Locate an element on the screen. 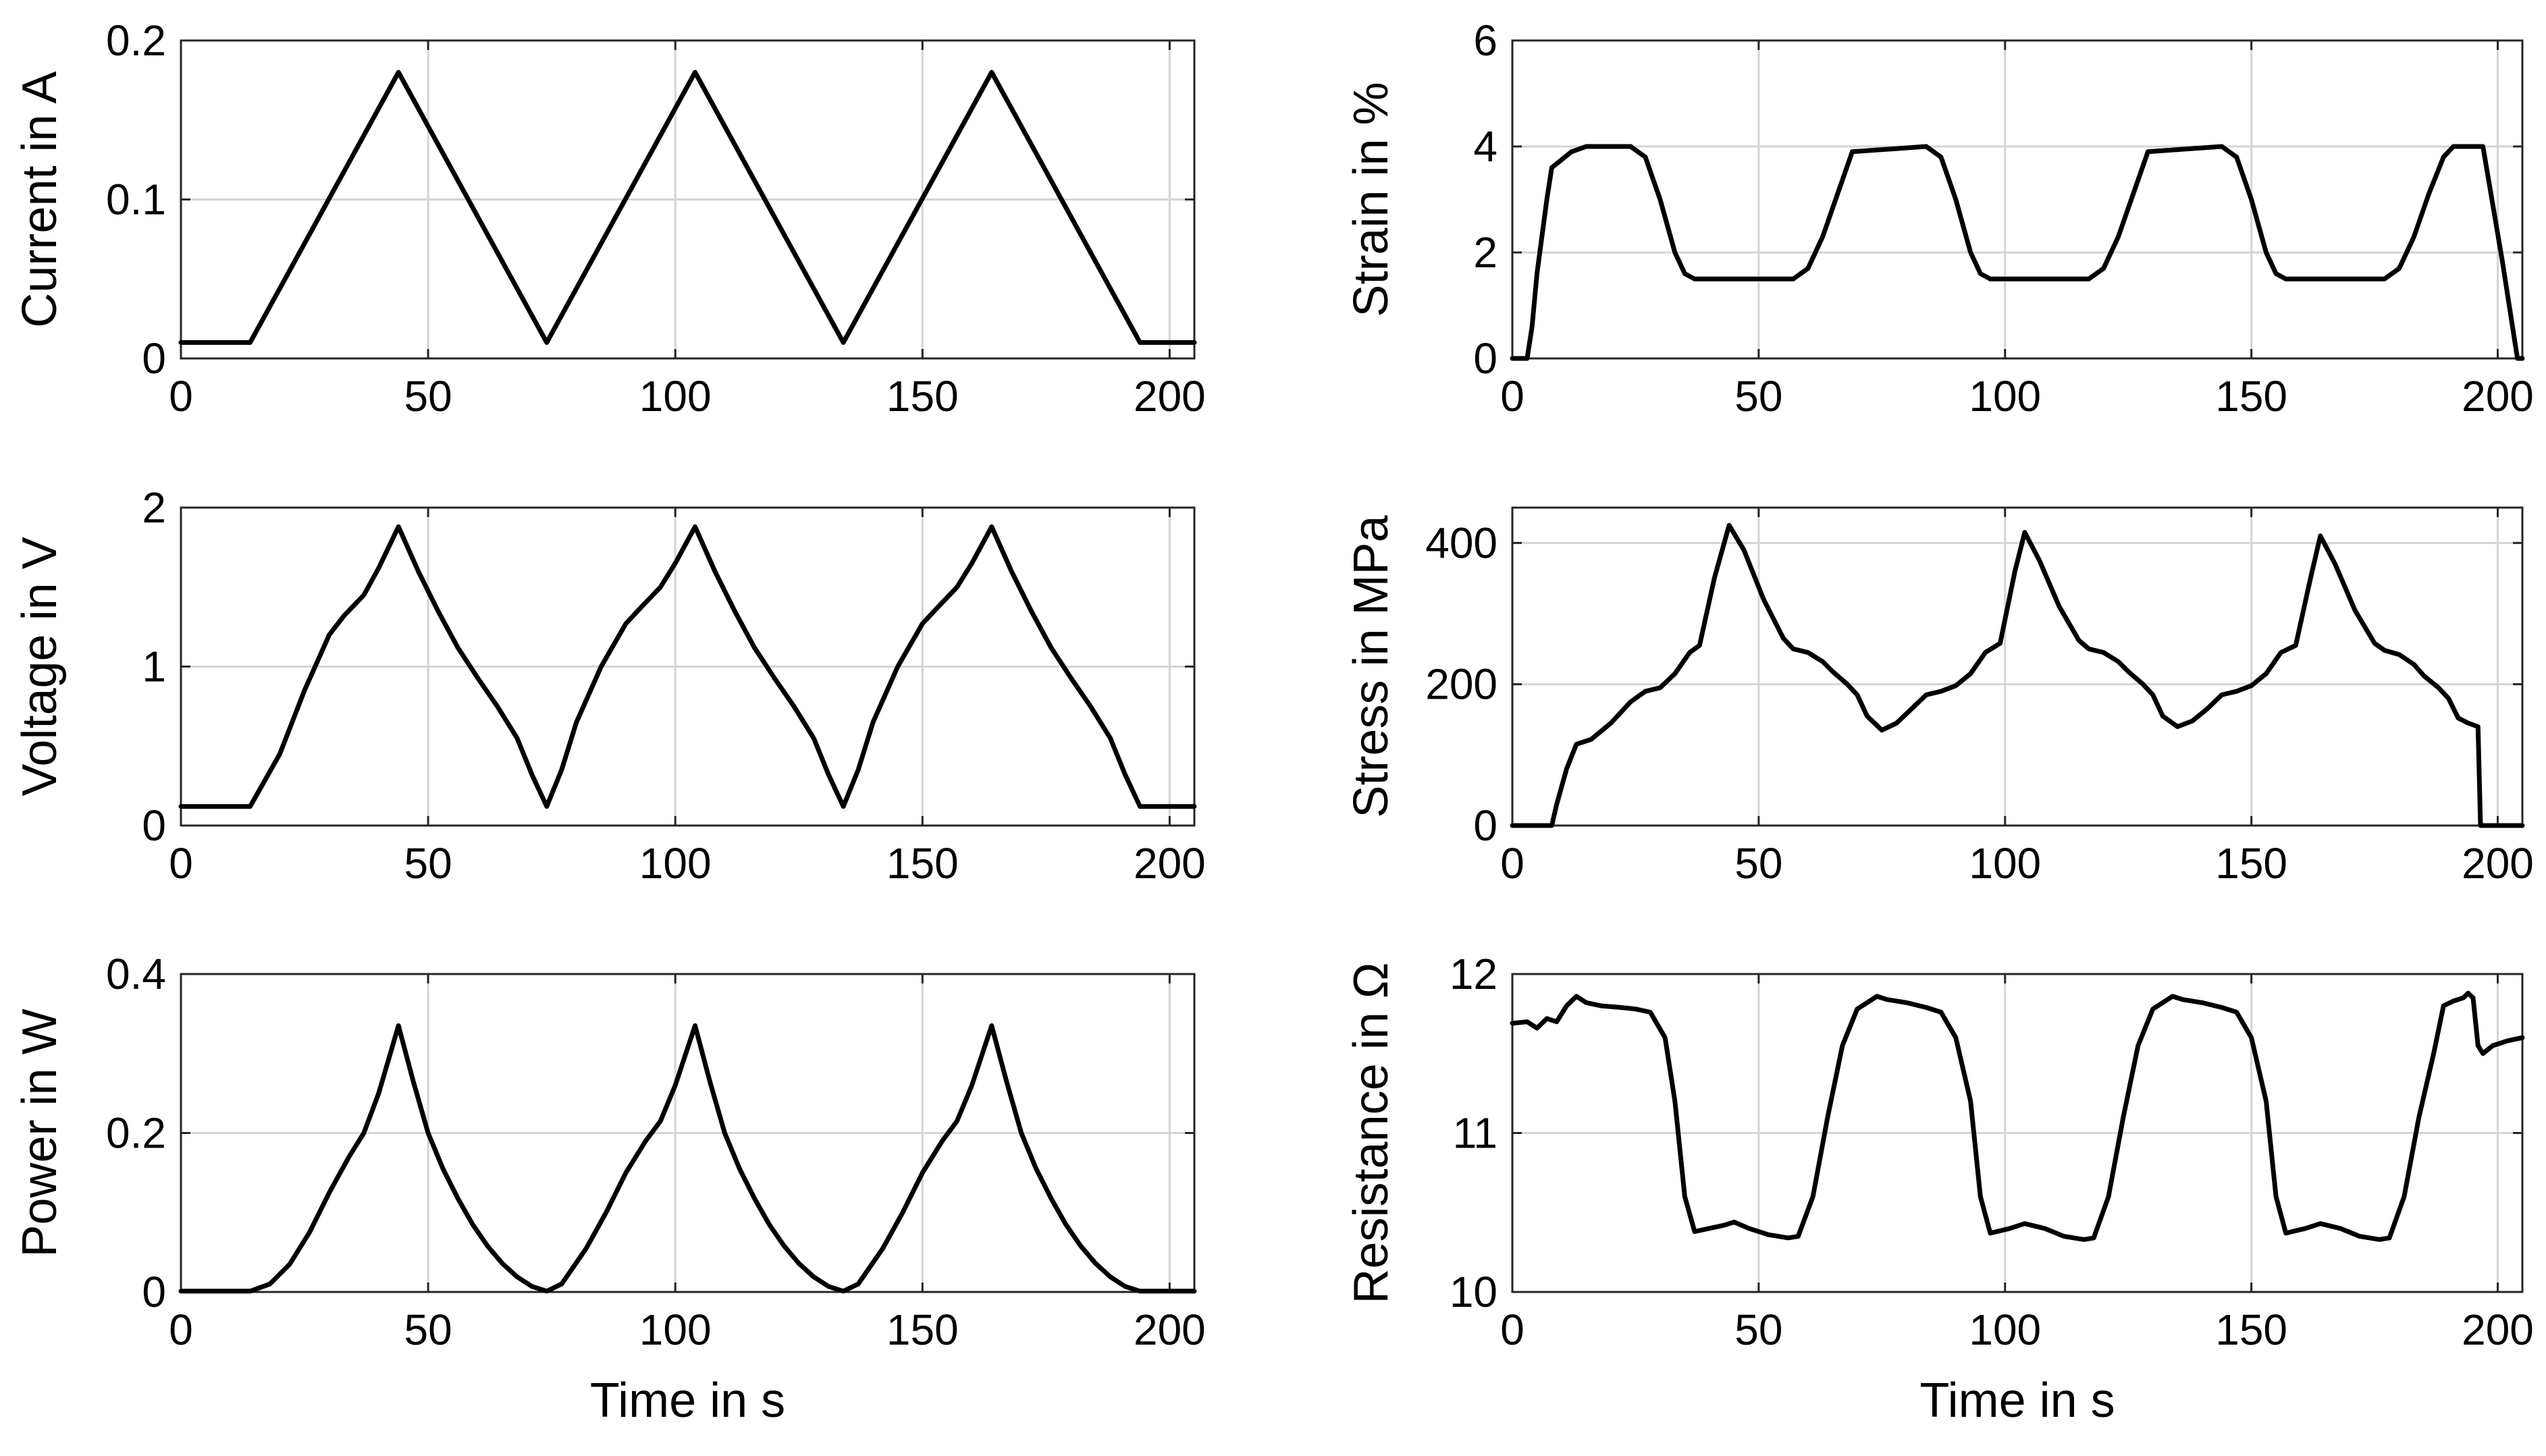 Image resolution: width=2546 pixels, height=1456 pixels. y-tick-label: 4 is located at coordinates (1485, 146).